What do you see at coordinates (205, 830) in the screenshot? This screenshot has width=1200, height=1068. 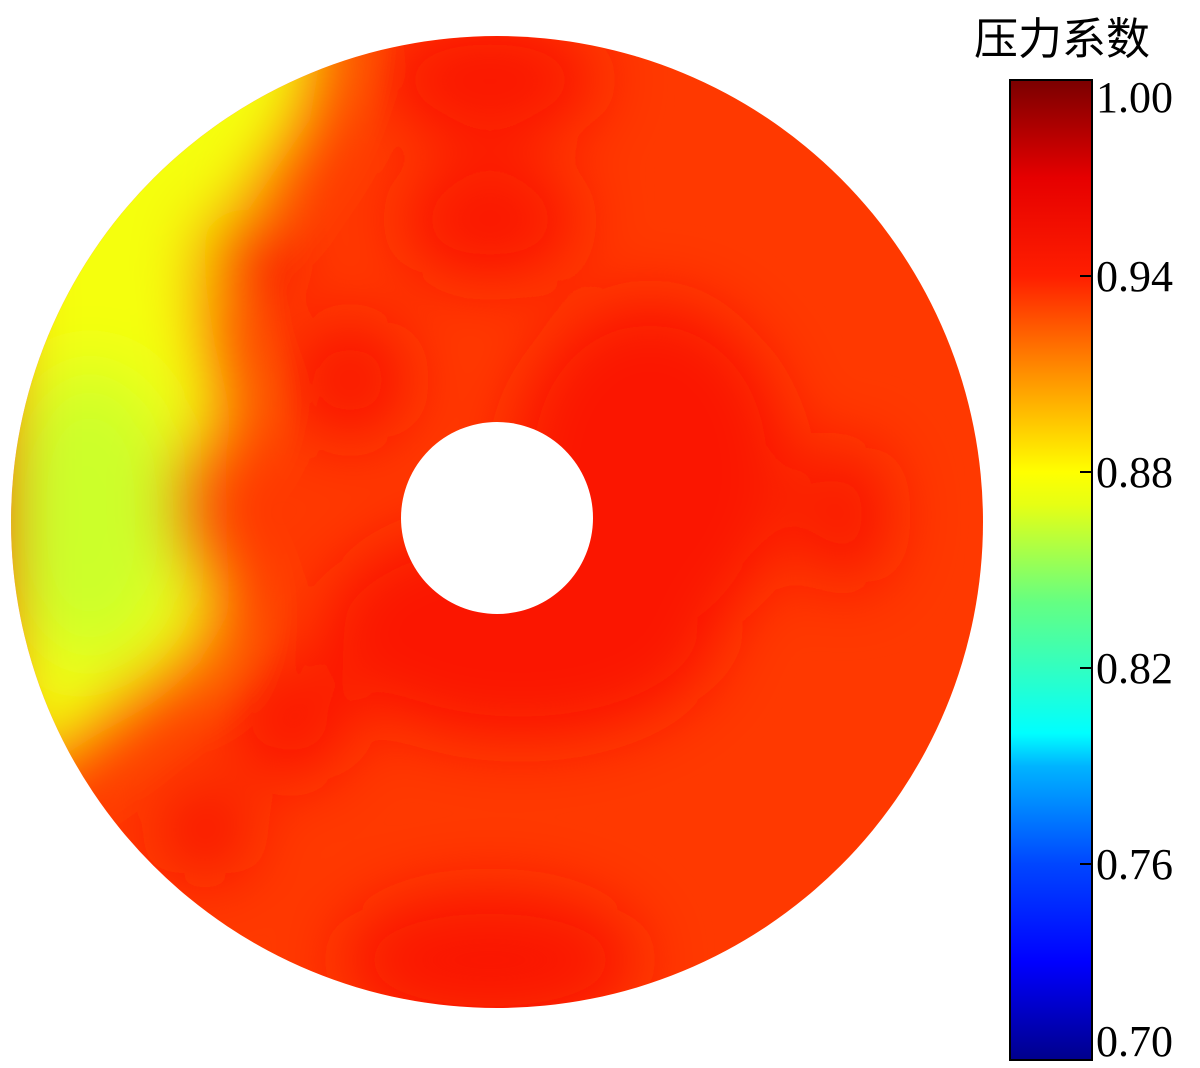 I see `field-region-bottom-left` at bounding box center [205, 830].